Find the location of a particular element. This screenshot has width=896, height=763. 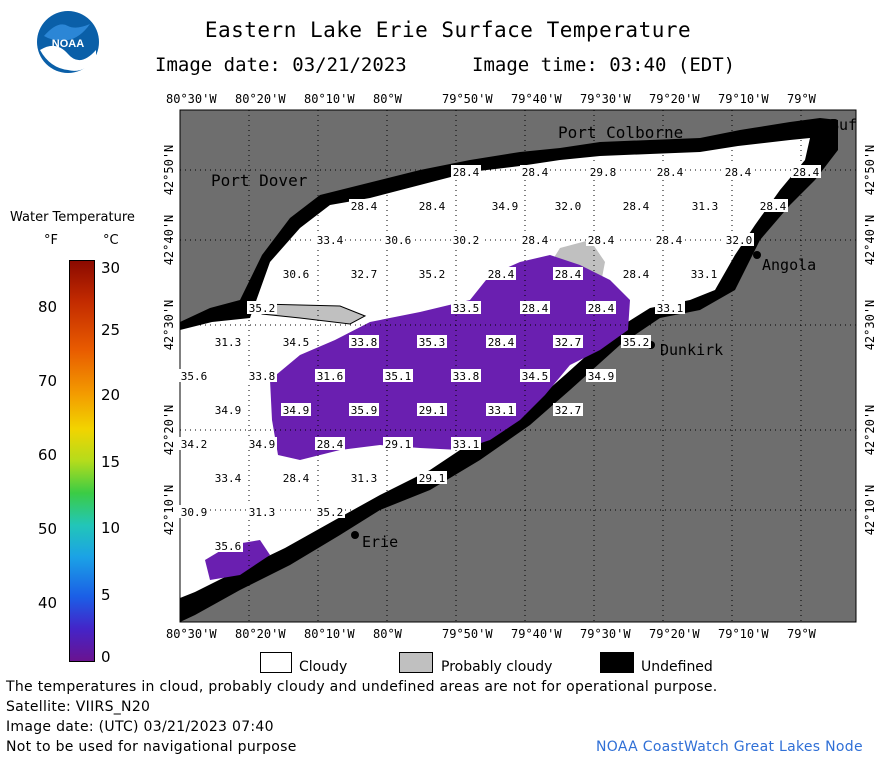

place-angola: Angola is located at coordinates (789, 265).